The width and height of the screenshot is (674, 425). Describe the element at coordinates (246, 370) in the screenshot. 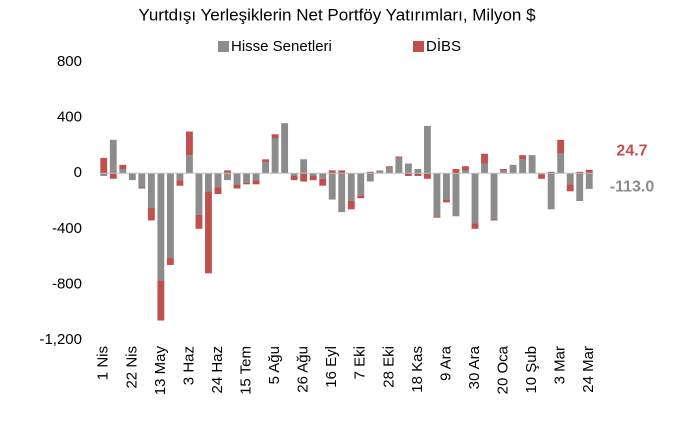

I see `x-tick-label: 15 Tem` at that location.